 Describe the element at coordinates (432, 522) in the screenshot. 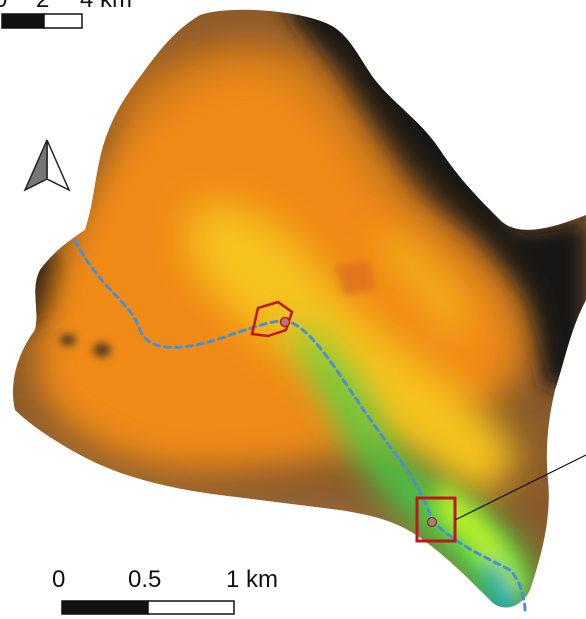

I see `site-point-lower` at that location.